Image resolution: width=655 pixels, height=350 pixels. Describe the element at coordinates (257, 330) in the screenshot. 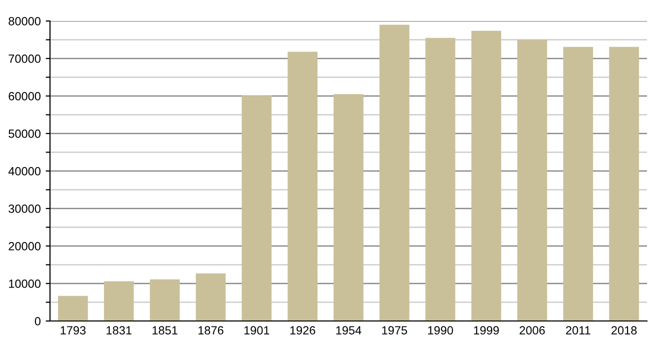

I see `x-tick-label: 1901` at that location.